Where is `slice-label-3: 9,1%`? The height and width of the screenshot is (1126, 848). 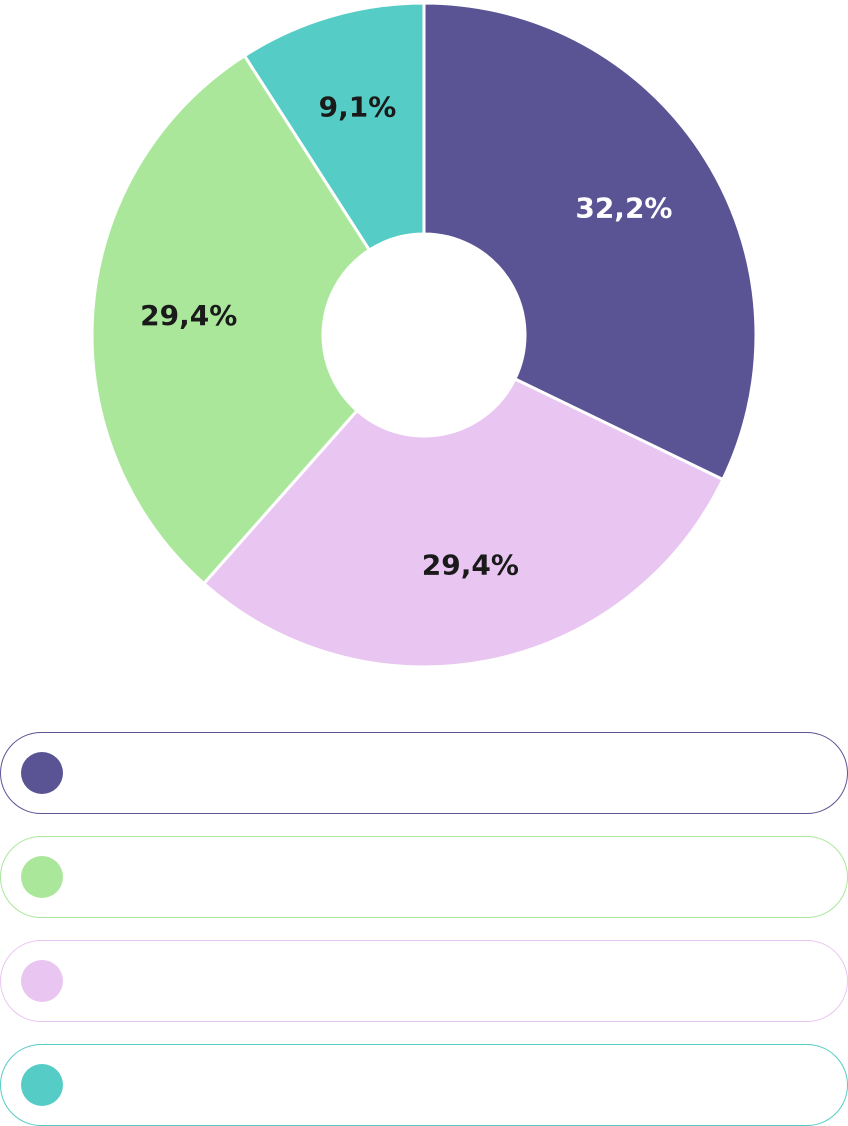
slice-label-3: 9,1% is located at coordinates (358, 107).